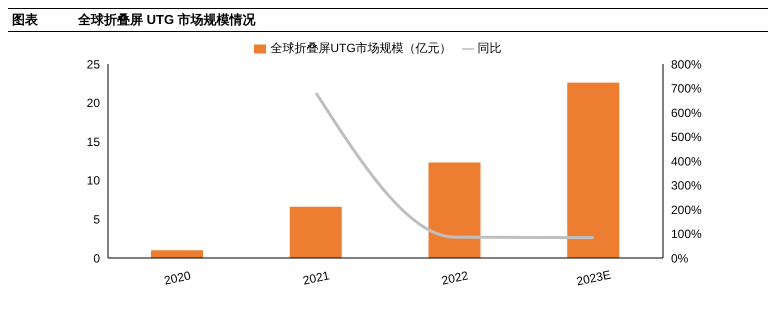  Describe the element at coordinates (686, 113) in the screenshot. I see `y2-tick-label: 600%` at that location.